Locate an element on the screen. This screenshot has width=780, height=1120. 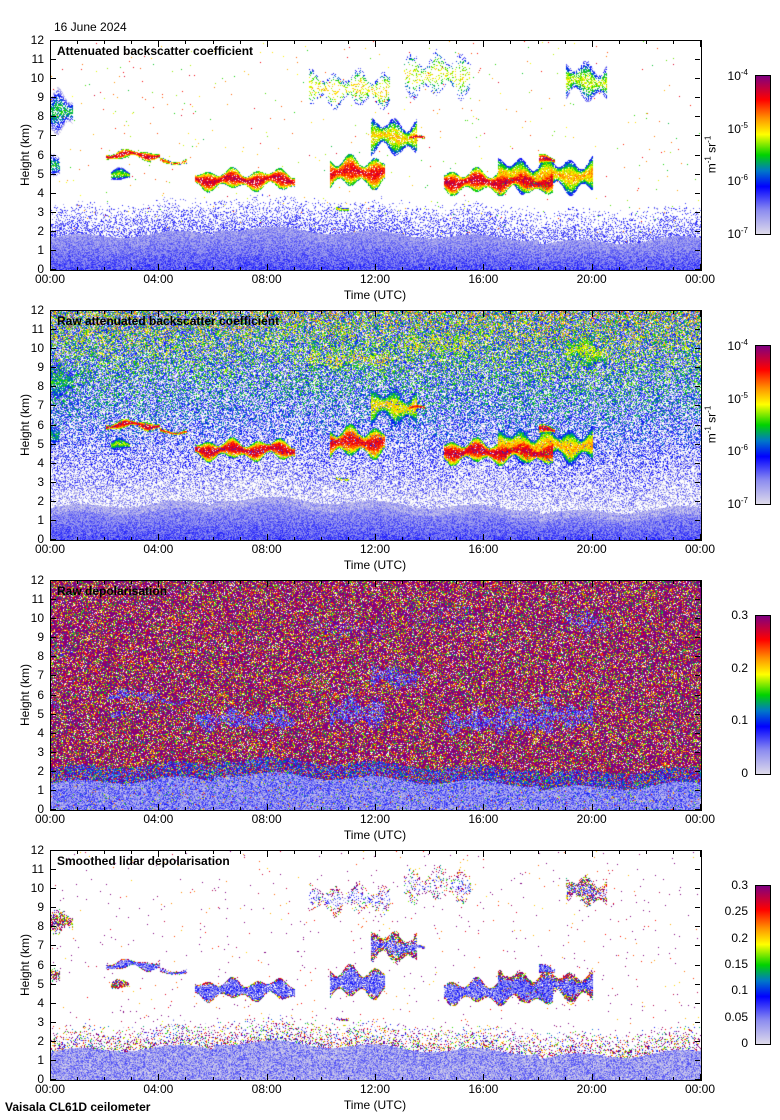
colorbar-tick-label: 10-5 is located at coordinates (724, 398).